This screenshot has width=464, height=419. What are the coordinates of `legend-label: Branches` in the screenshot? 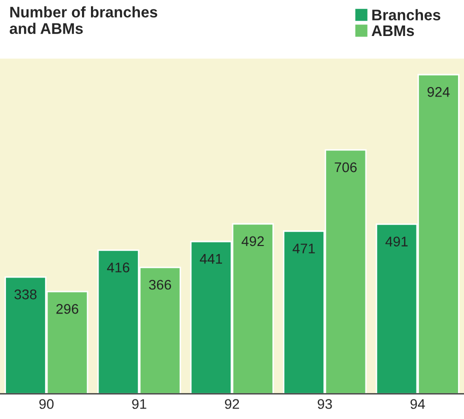 It's located at (406, 14).